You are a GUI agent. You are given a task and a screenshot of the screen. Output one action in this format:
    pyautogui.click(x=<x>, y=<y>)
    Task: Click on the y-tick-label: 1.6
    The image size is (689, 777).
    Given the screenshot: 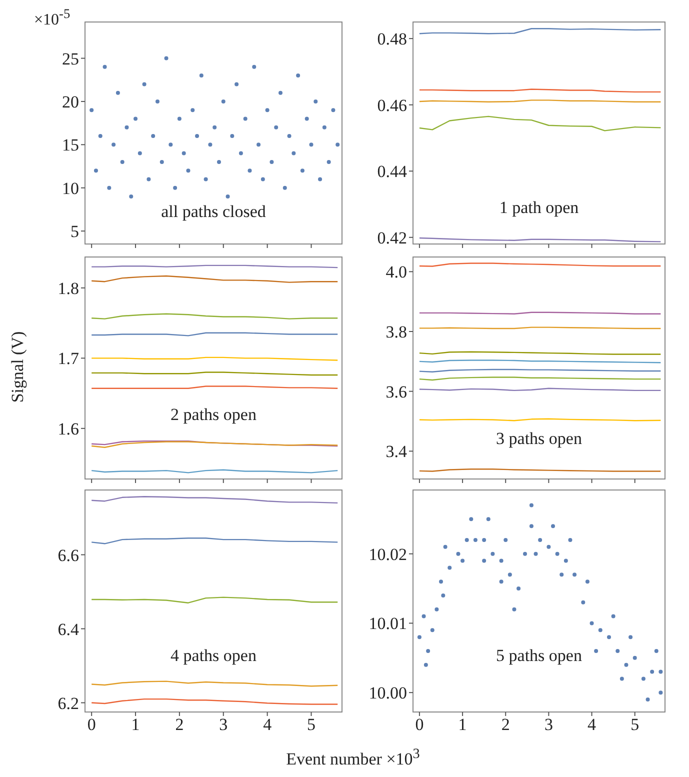 What is the action you would take?
    pyautogui.click(x=68, y=428)
    